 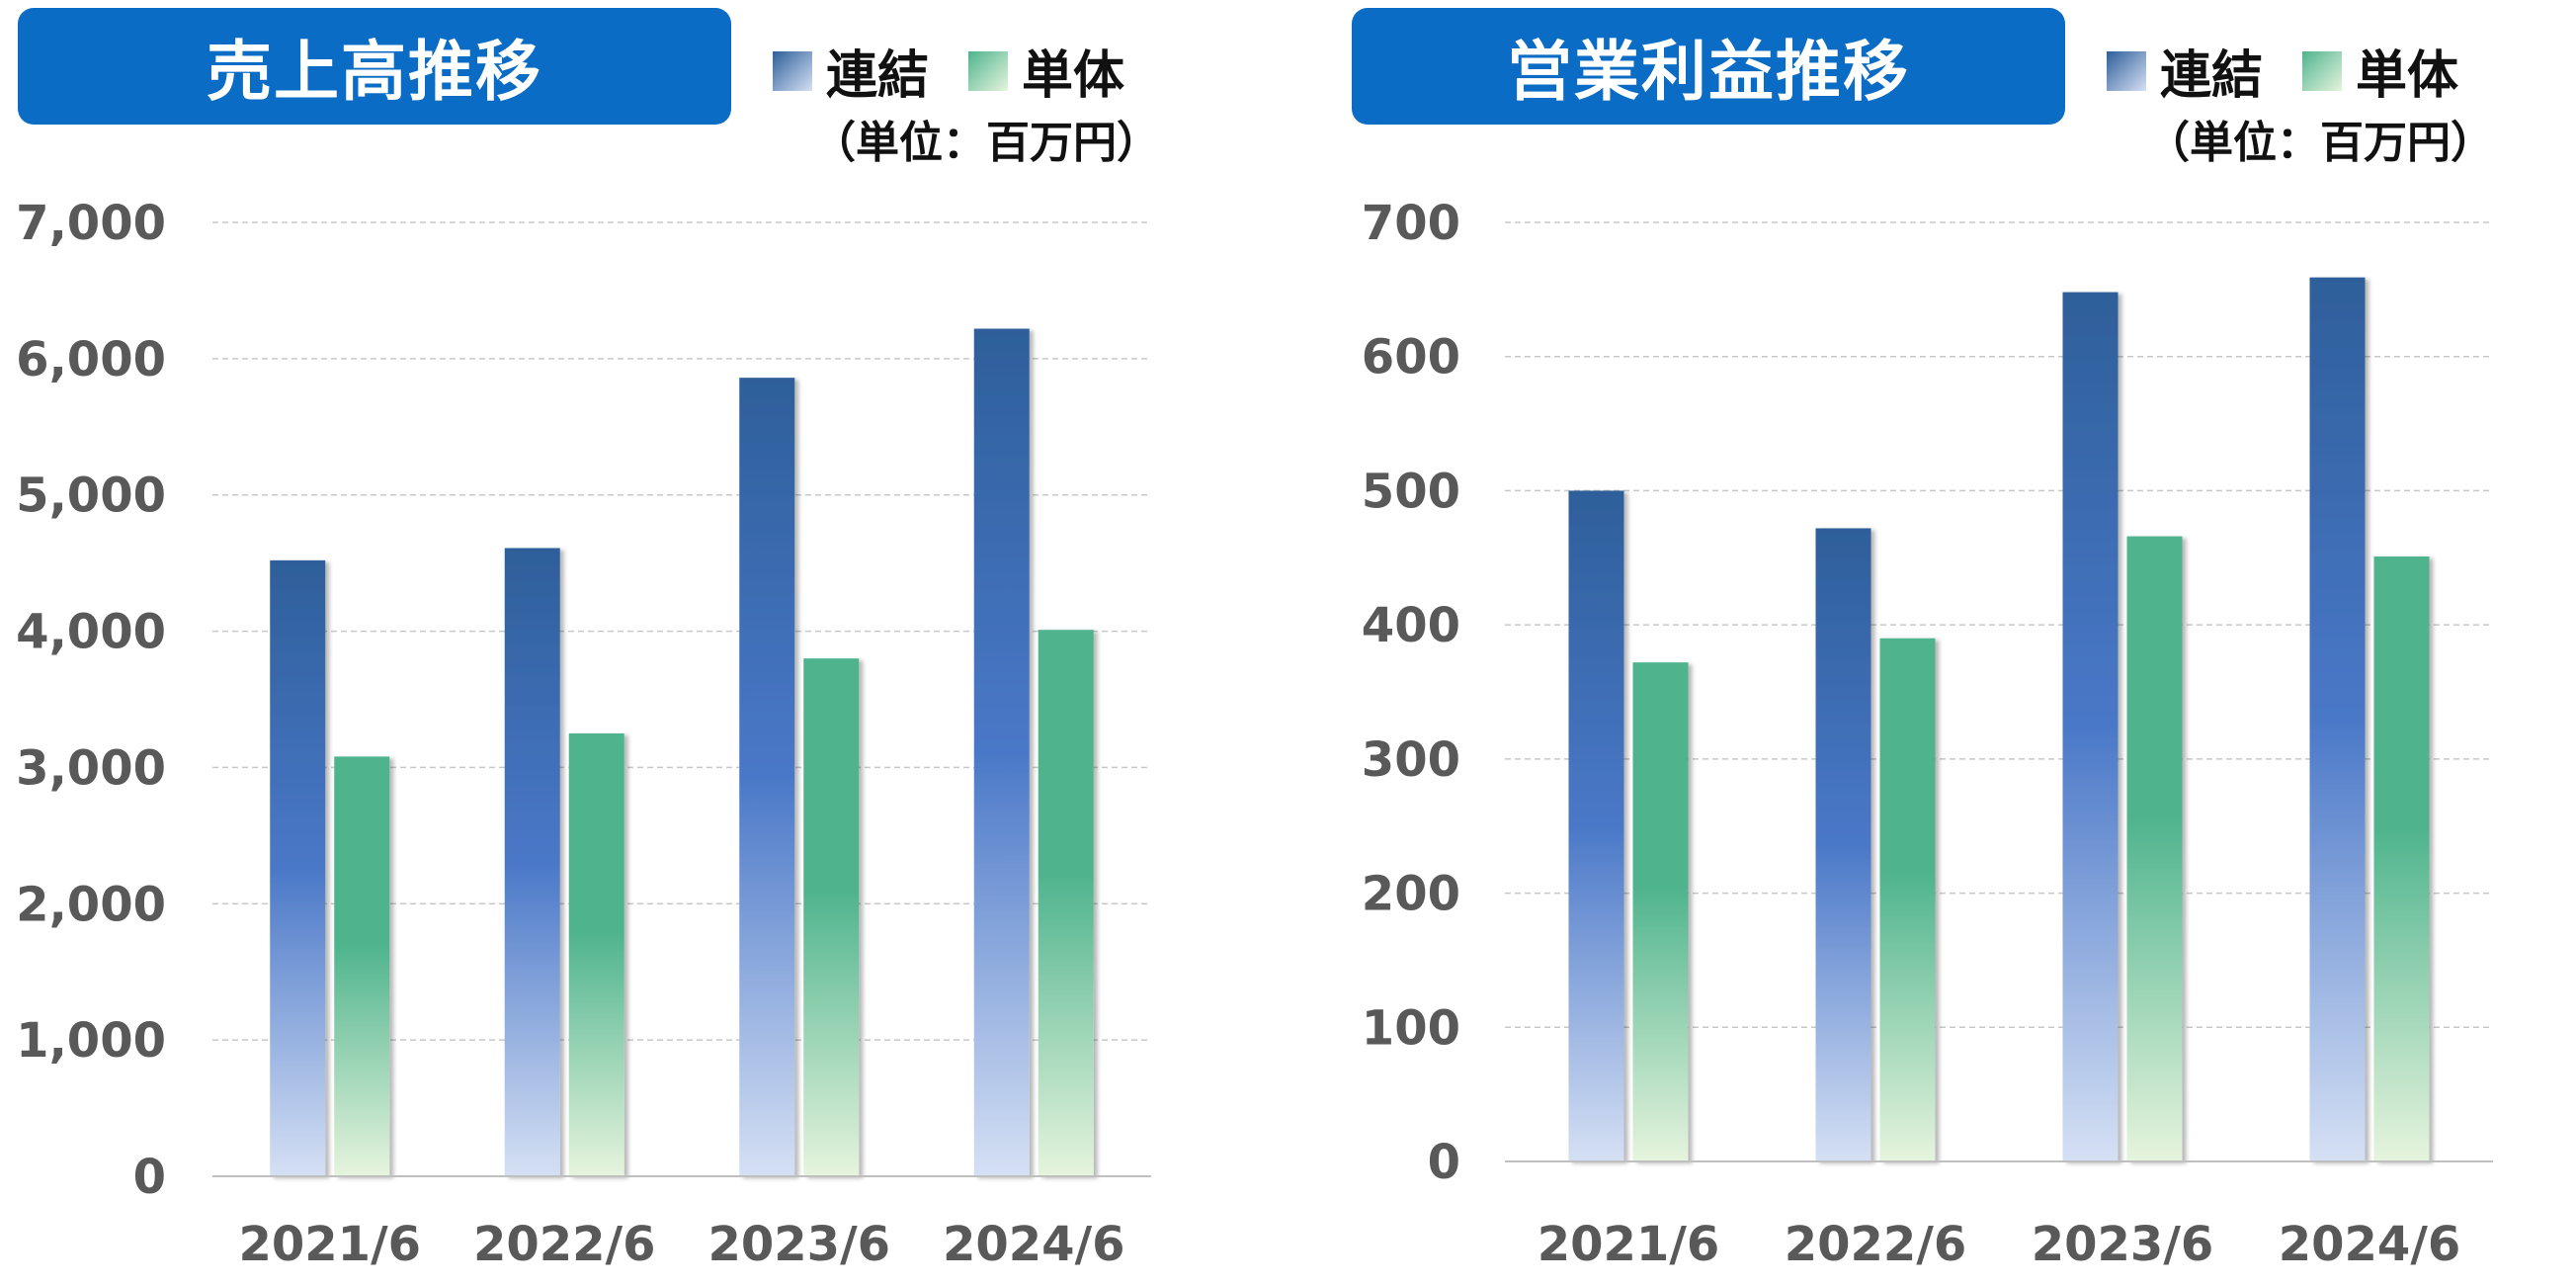 I want to click on y-tick-label: 500, so click(x=1411, y=491).